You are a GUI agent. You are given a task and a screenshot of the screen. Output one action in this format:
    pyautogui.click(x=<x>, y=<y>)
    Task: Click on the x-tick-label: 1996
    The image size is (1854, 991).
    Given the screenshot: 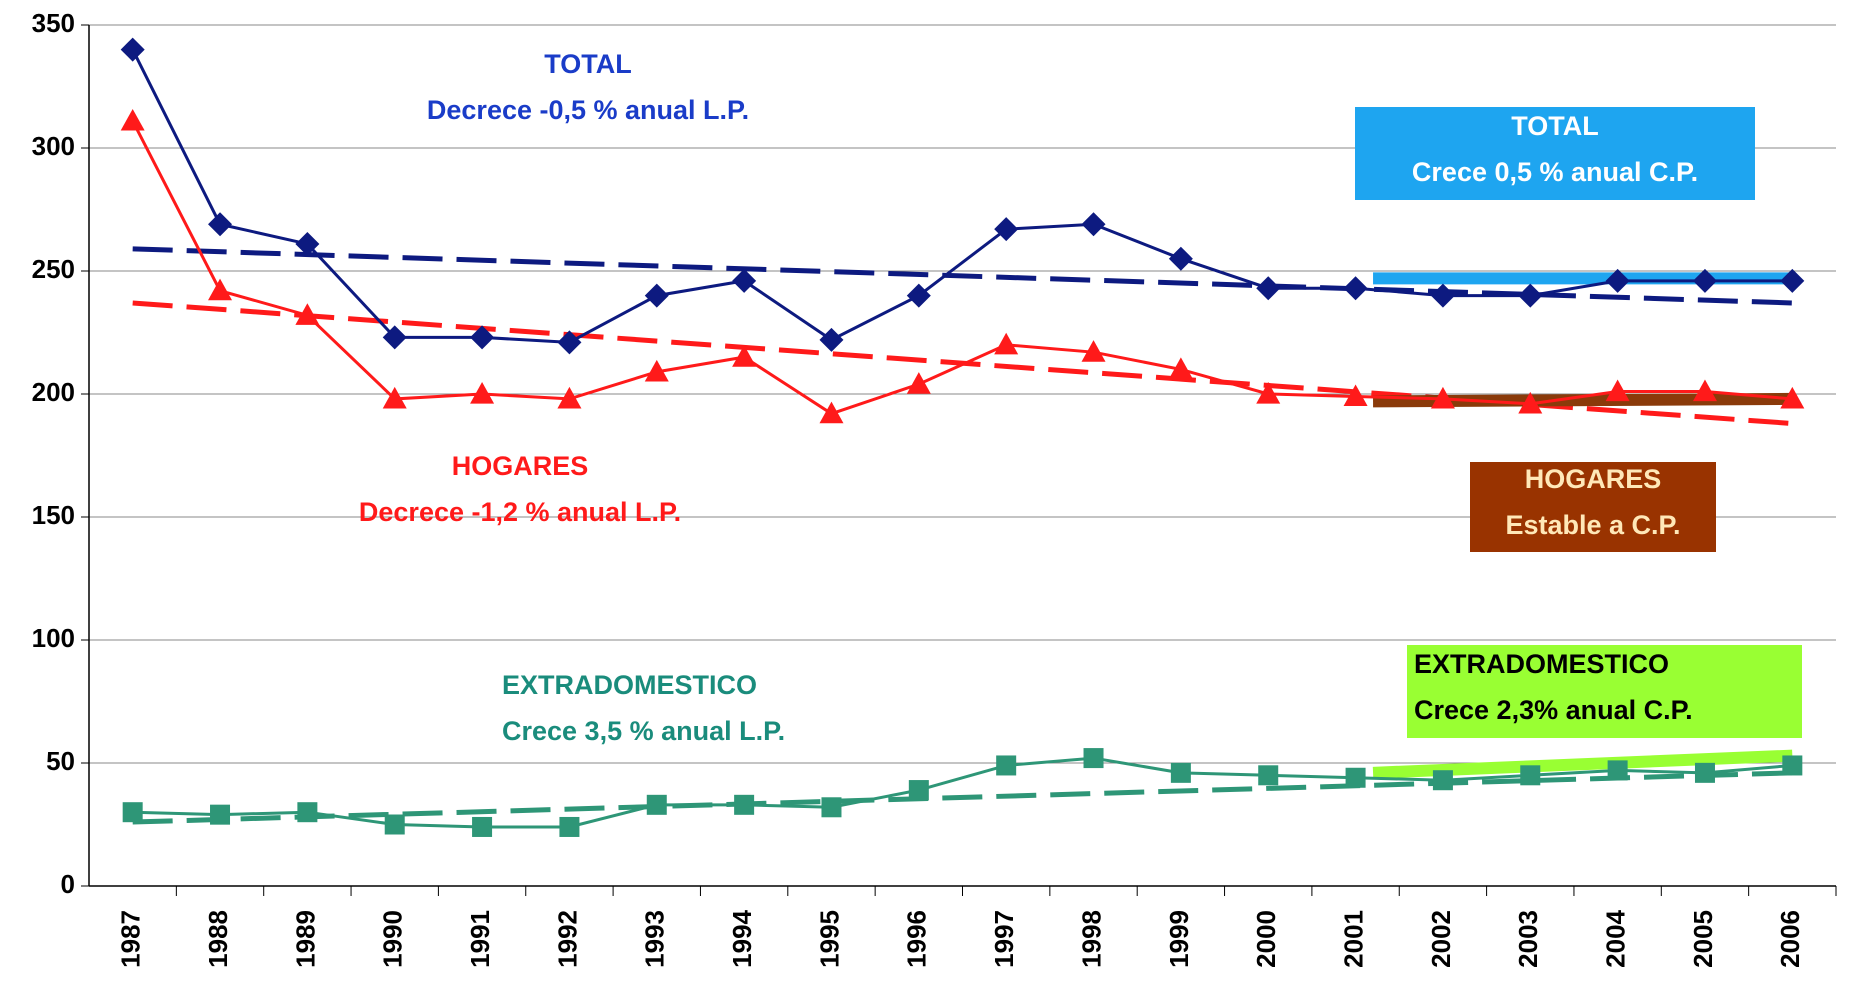 What is the action you would take?
    pyautogui.click(x=917, y=939)
    